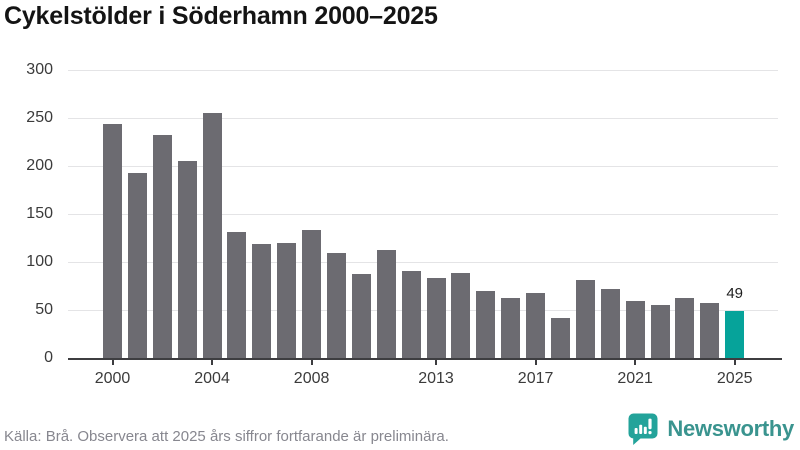 This screenshot has height=450, width=800. Describe the element at coordinates (361, 316) in the screenshot. I see `bar-2010` at that location.